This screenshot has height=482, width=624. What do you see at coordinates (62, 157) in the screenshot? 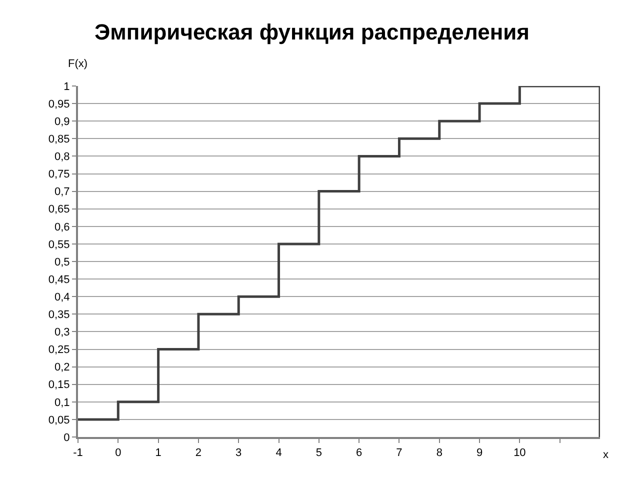
I see `y-tick-label: 0,8` at bounding box center [62, 157].